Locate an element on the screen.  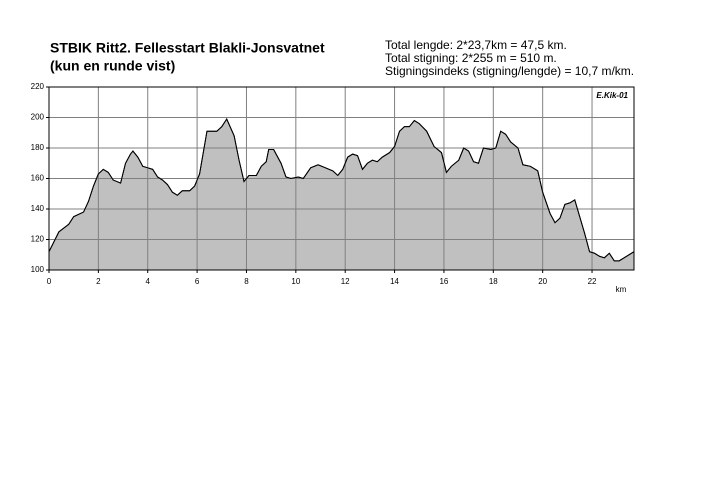
x-tick-label: 14 is located at coordinates (394, 281).